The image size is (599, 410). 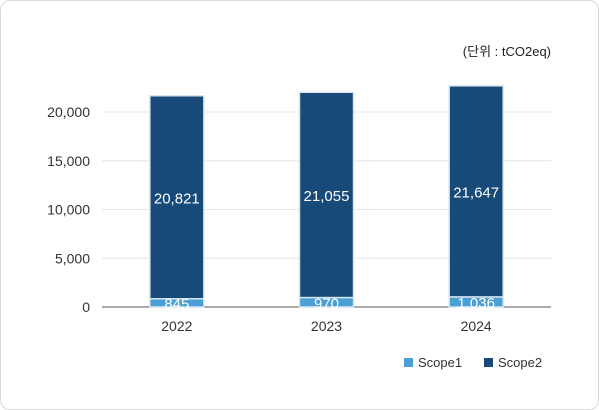 I want to click on y-tick-label: 0, so click(x=86, y=307).